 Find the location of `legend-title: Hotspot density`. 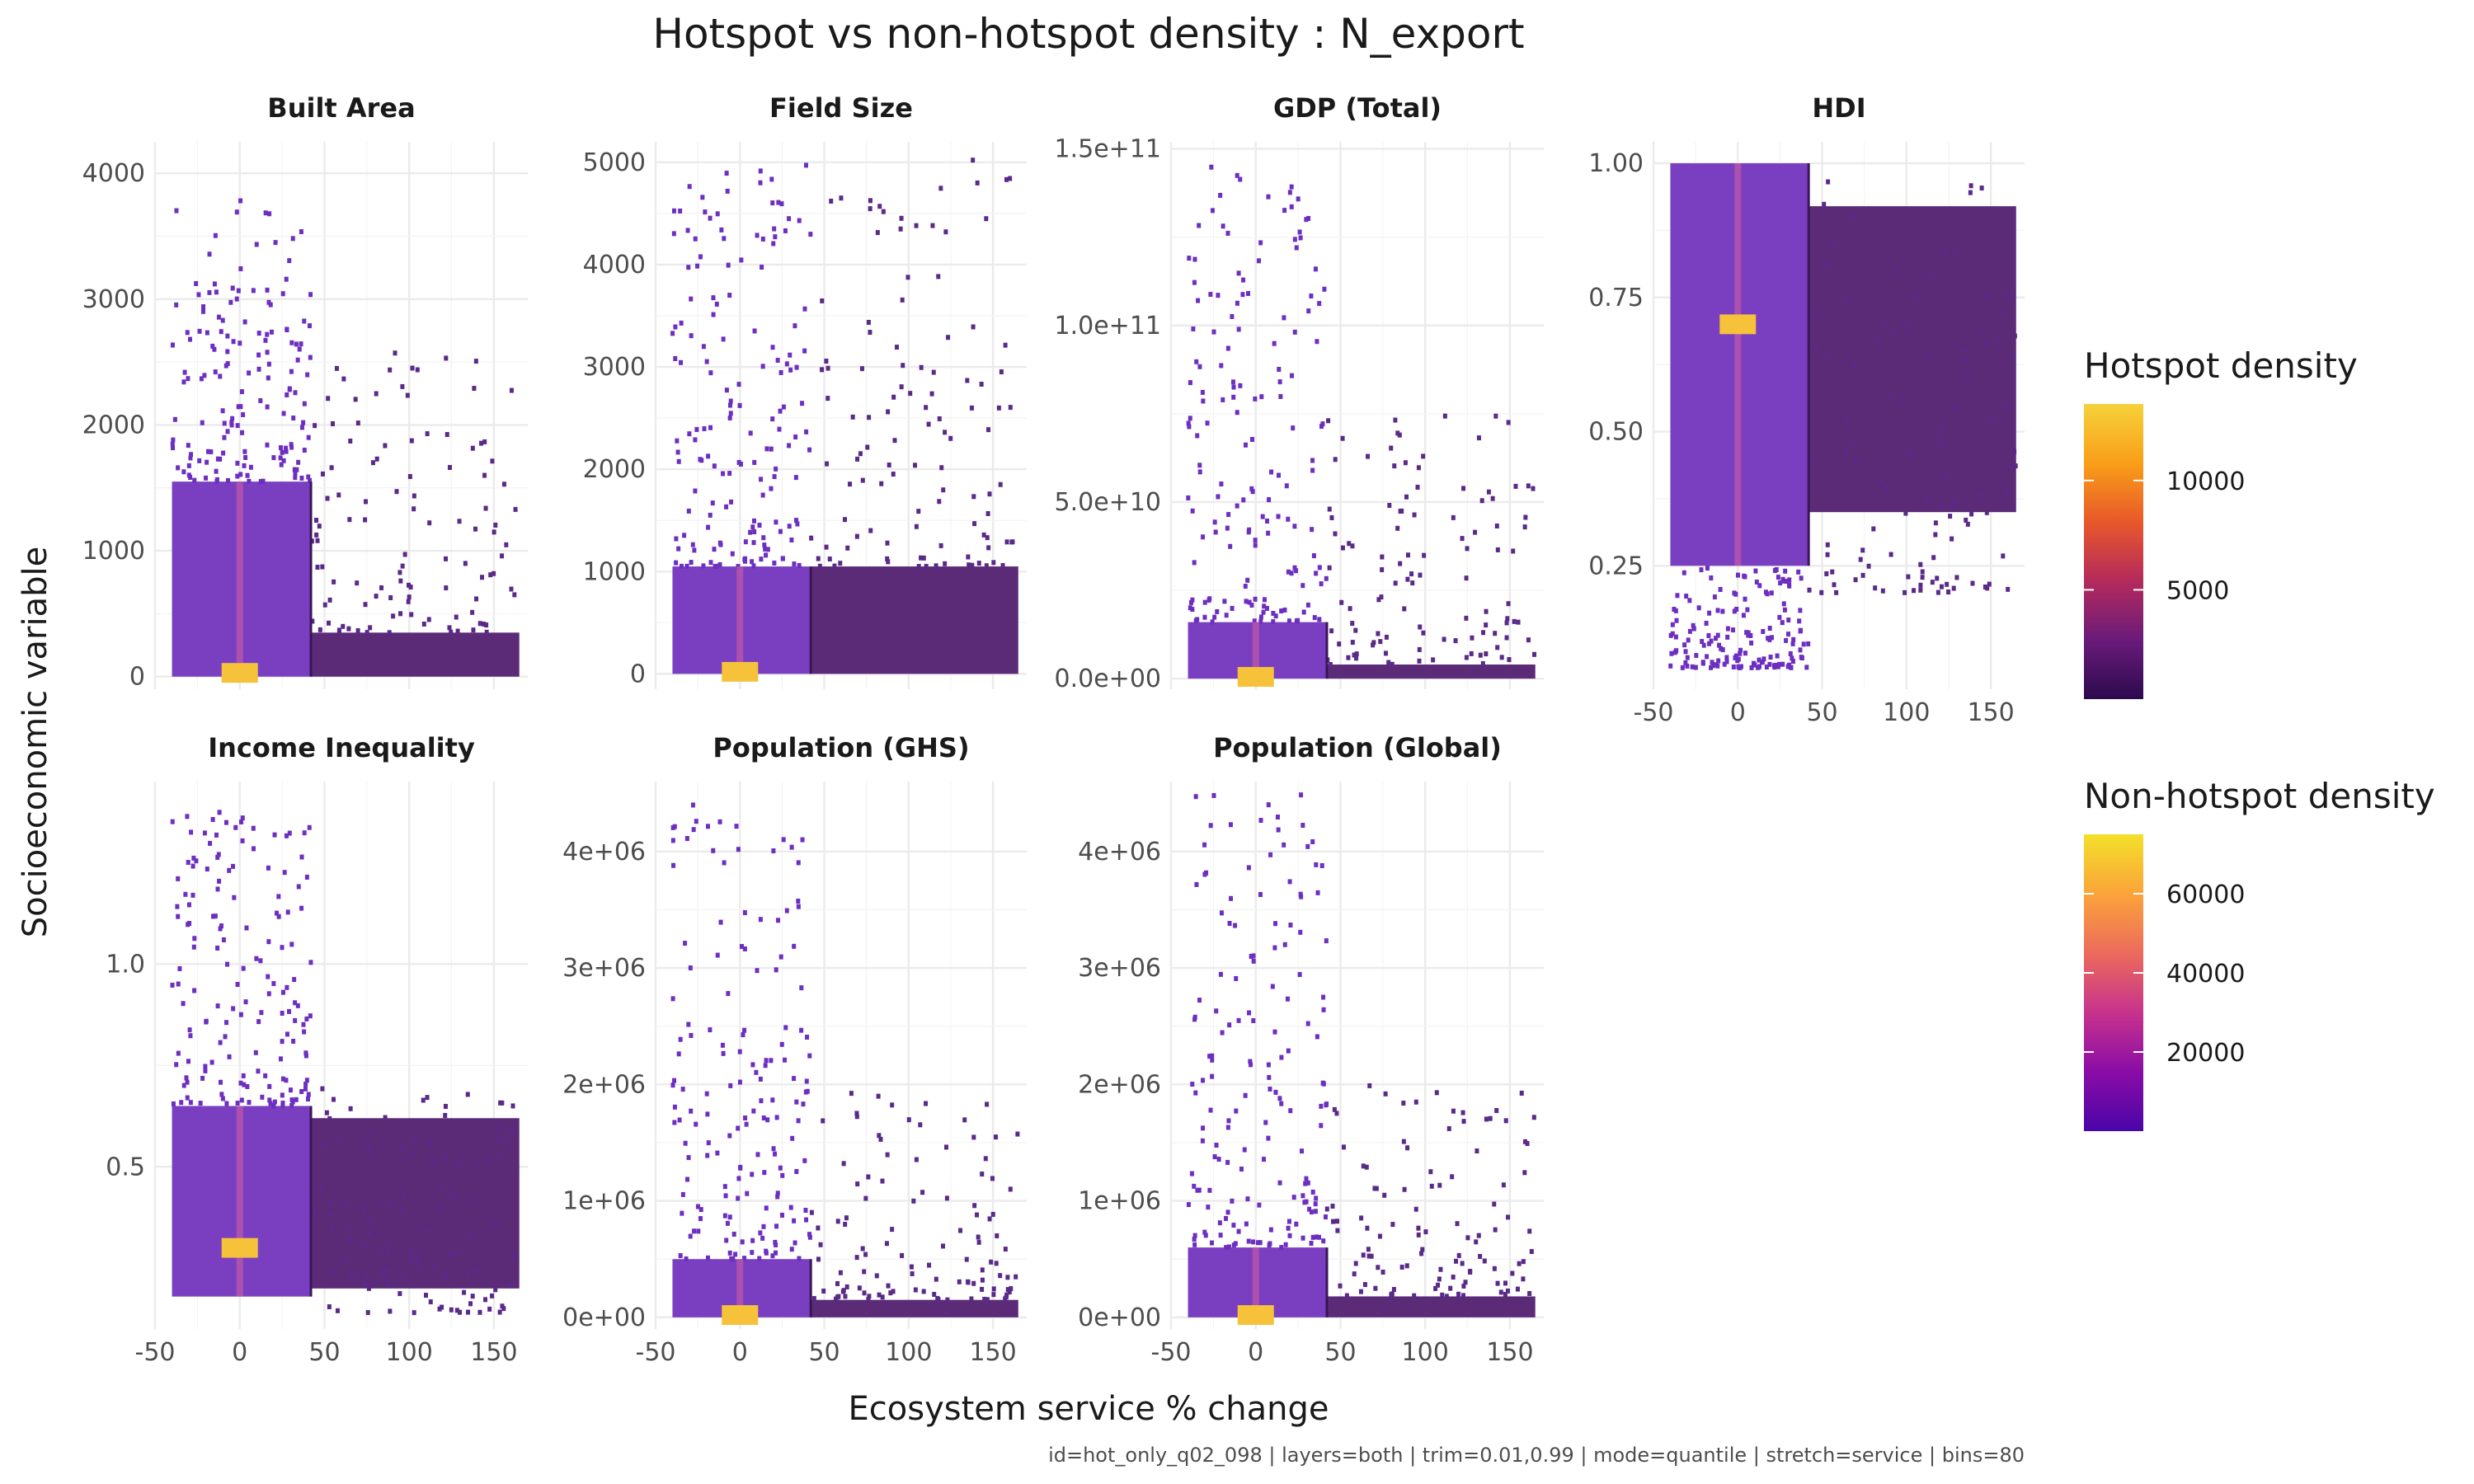

legend-title: Hotspot density is located at coordinates (2221, 365).